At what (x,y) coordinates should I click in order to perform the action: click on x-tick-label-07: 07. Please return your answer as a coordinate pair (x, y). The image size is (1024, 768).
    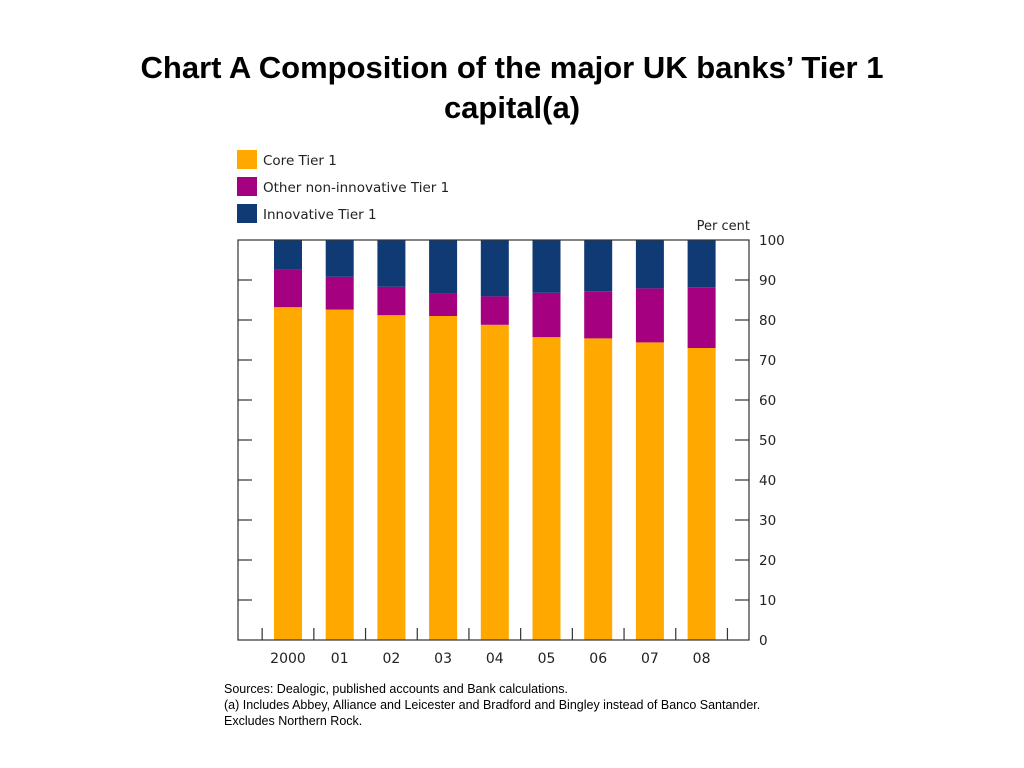
    Looking at the image, I should click on (650, 659).